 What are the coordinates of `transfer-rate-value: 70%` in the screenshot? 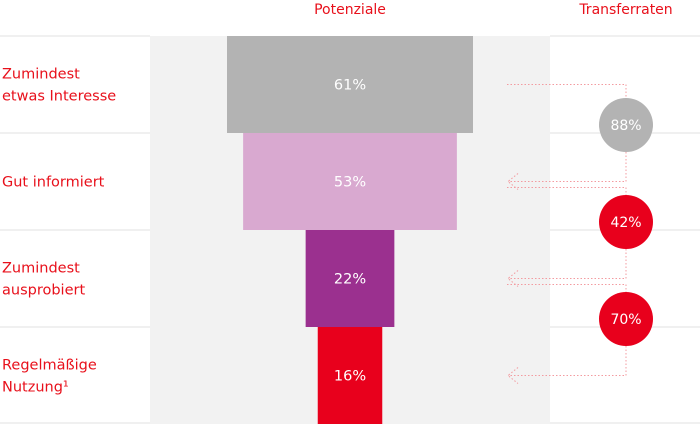 It's located at (625, 320).